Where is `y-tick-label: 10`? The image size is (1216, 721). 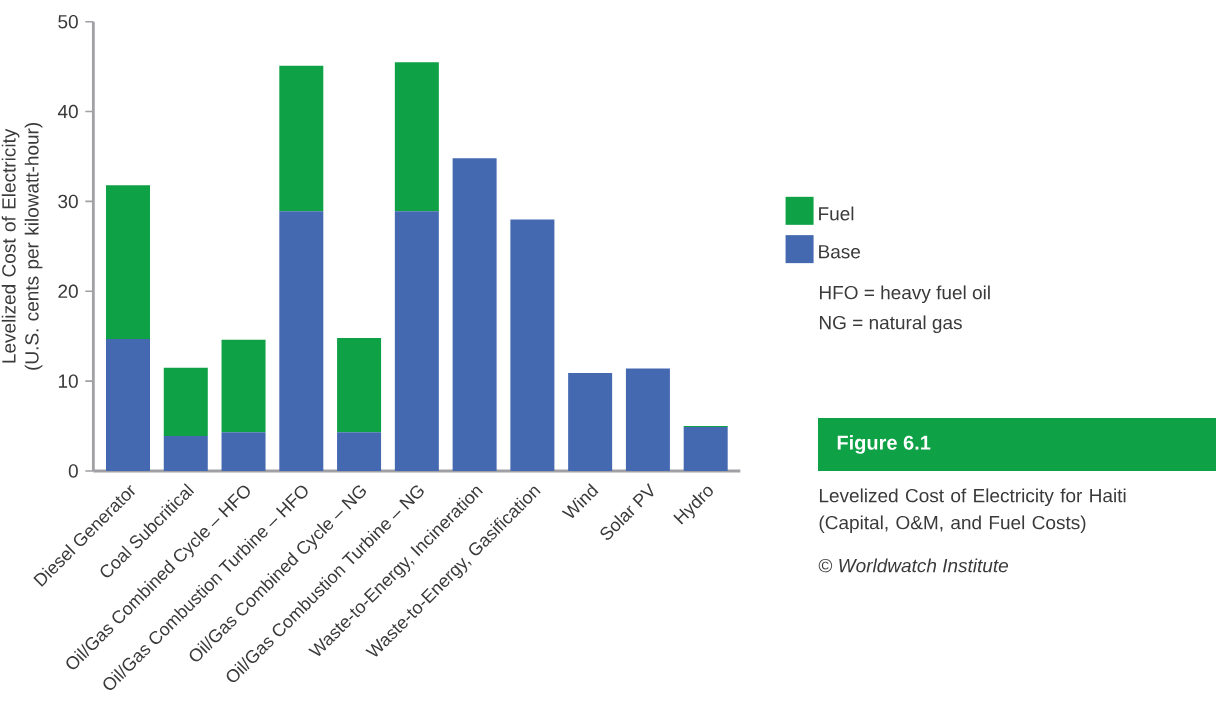
y-tick-label: 10 is located at coordinates (68, 381).